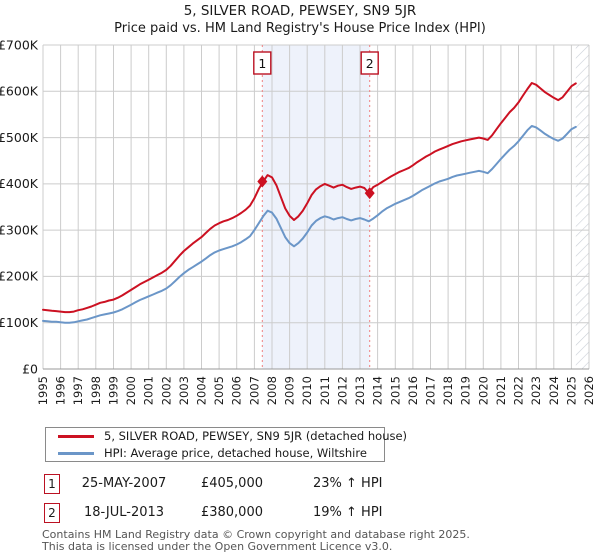 This screenshot has width=600, height=560. Describe the element at coordinates (360, 390) in the screenshot. I see `svg-text: 2013` at that location.